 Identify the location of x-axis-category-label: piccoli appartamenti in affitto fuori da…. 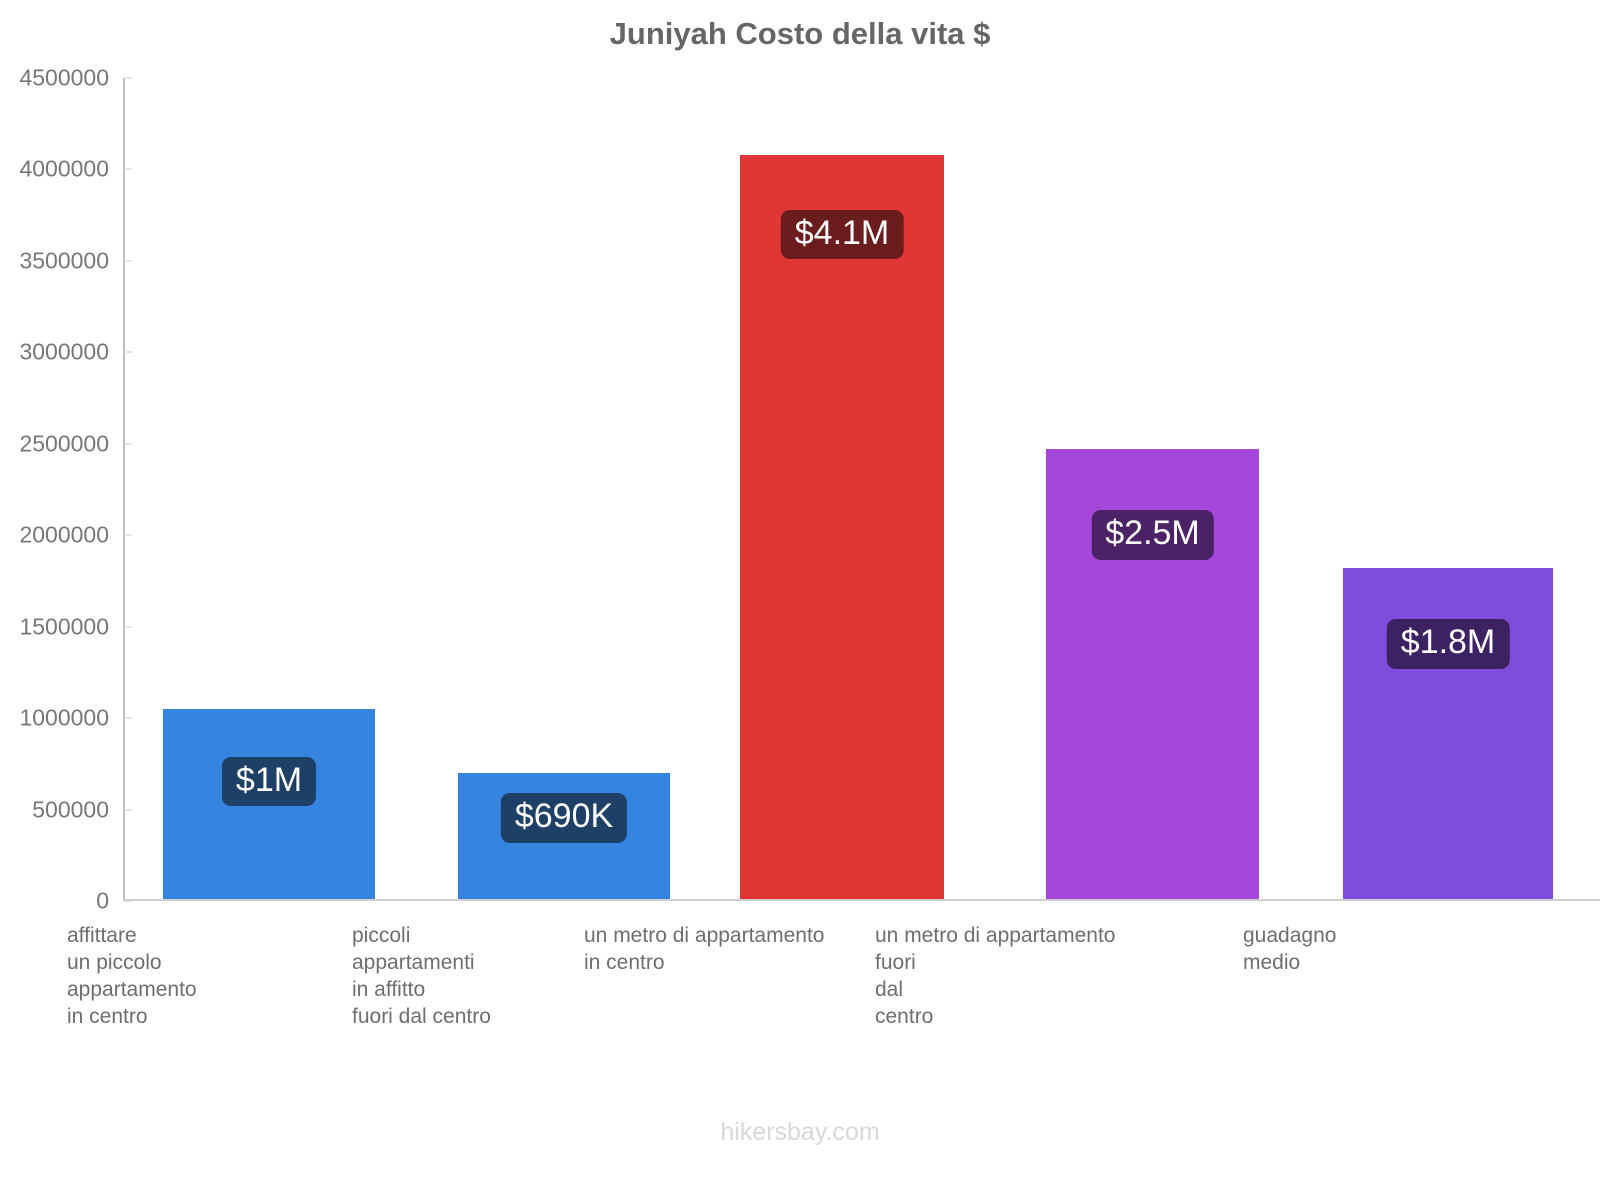
(421, 976).